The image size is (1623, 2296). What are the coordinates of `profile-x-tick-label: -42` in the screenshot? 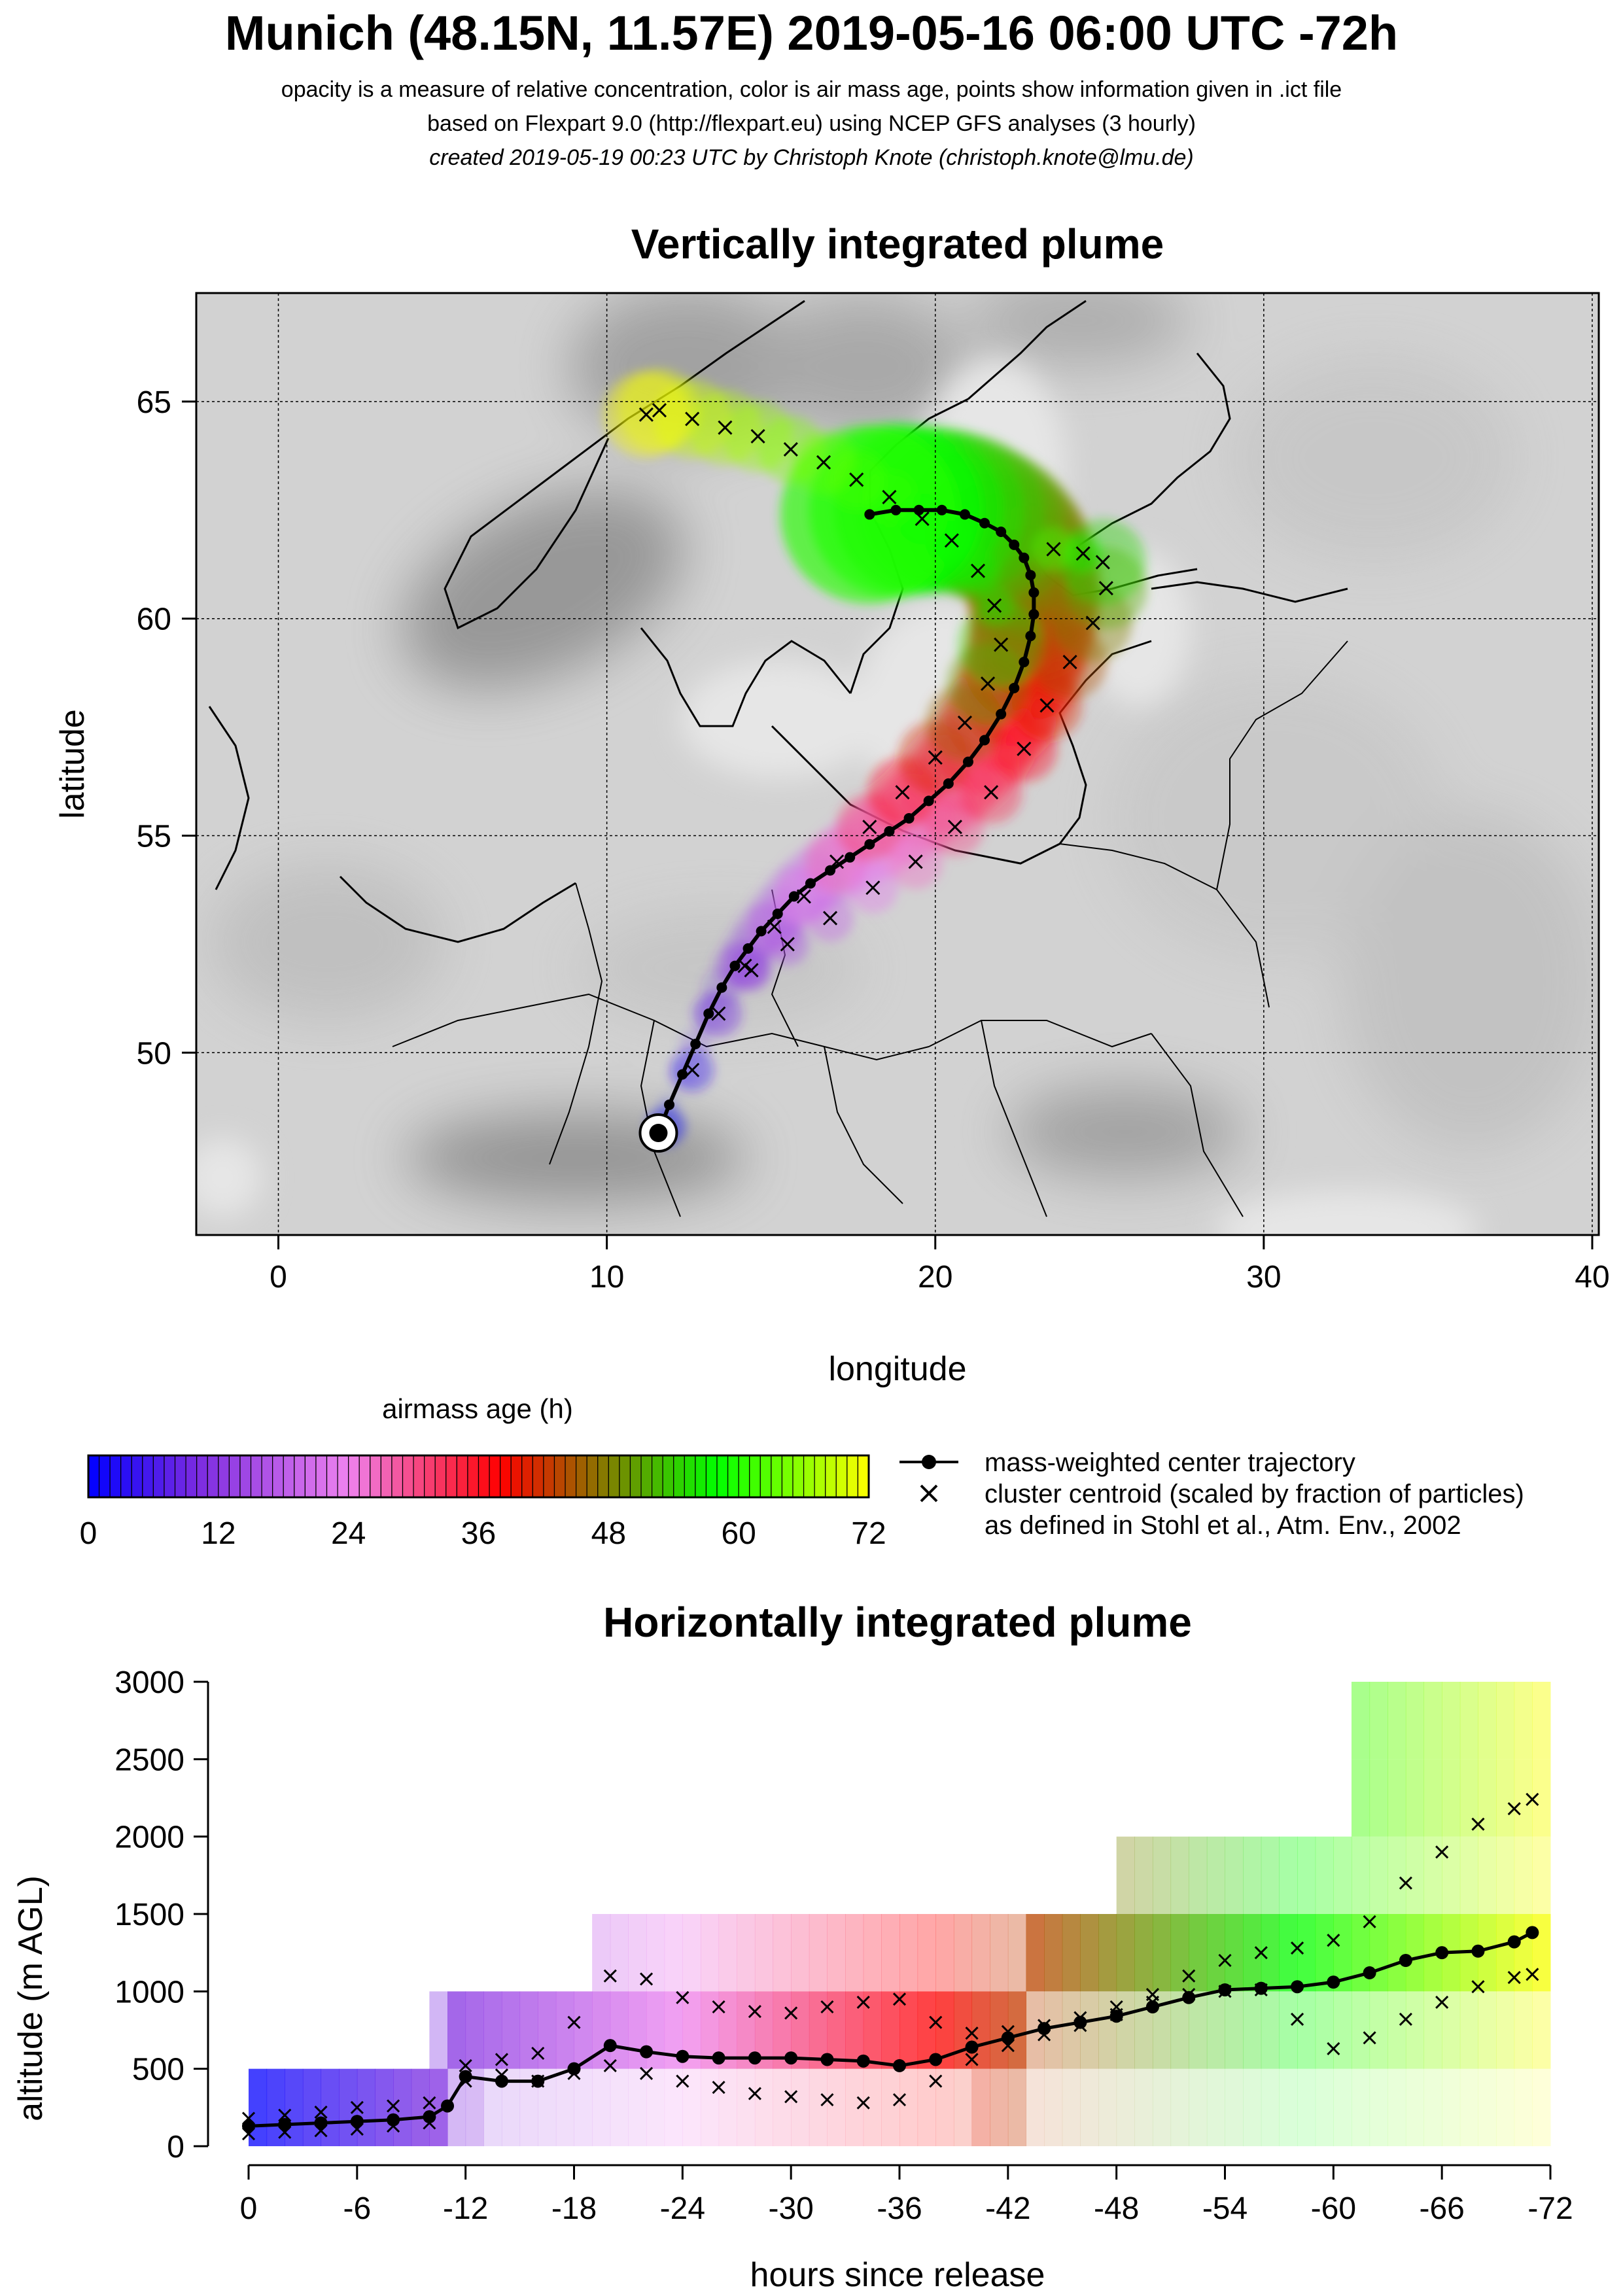 It's located at (1008, 2208).